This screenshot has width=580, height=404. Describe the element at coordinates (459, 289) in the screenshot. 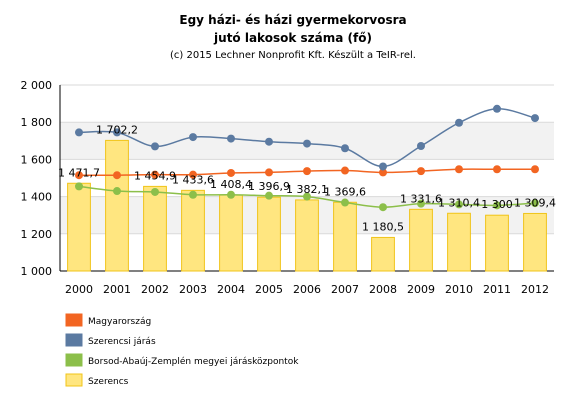

I see `x-tick-label: 2010` at that location.